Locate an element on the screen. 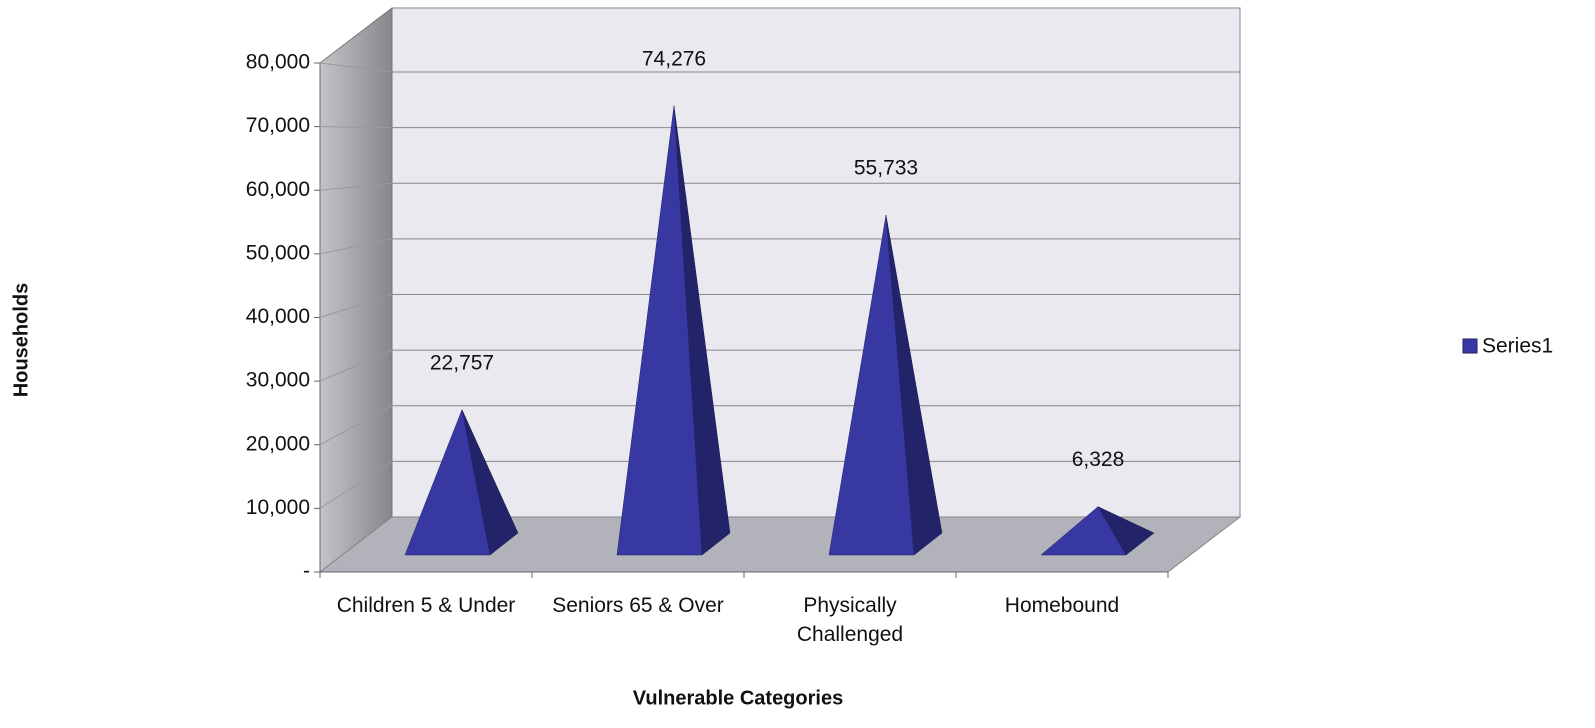  x-tick-label: Seniors 65 & Over is located at coordinates (638, 605).